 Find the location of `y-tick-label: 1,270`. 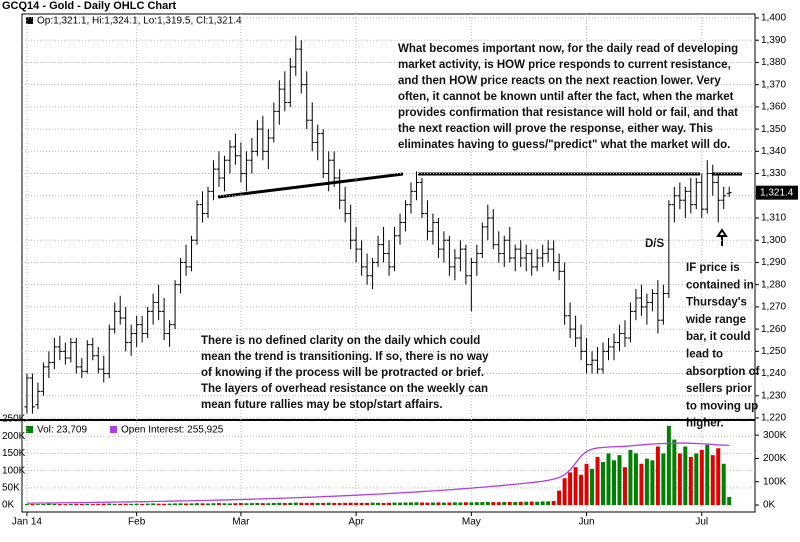

y-tick-label: 1,270 is located at coordinates (773, 307).